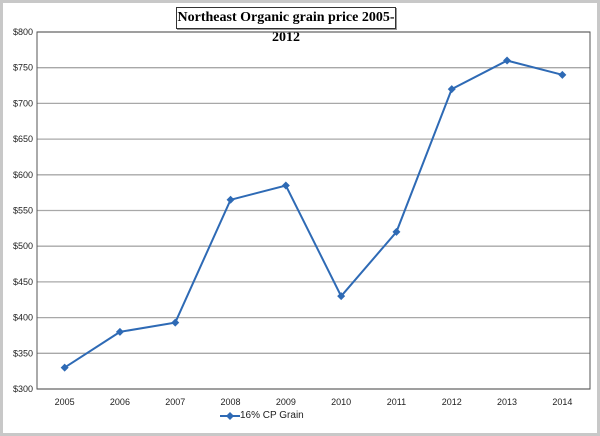 The image size is (600, 436). Describe the element at coordinates (65, 402) in the screenshot. I see `x-tick-label: 2005` at that location.